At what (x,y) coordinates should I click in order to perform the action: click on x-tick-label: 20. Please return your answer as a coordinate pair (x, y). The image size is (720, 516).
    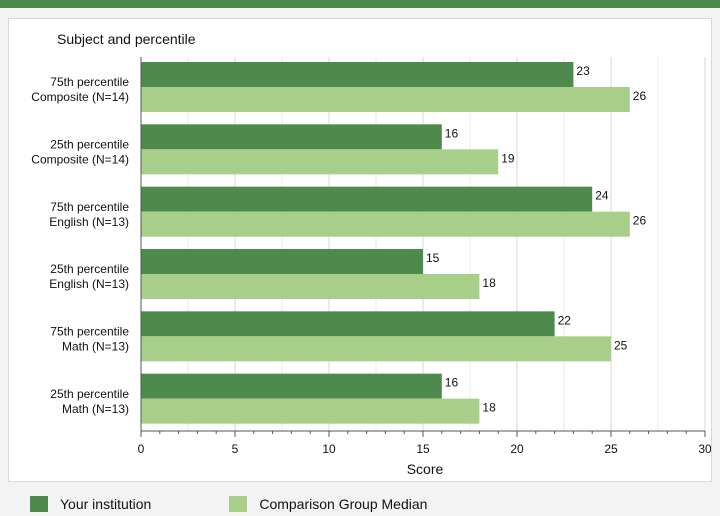
    Looking at the image, I should click on (517, 449).